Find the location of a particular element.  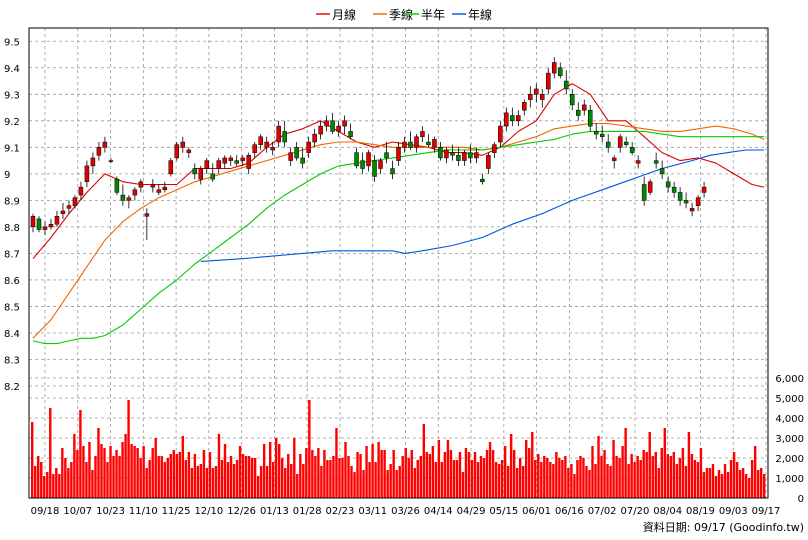

date-tick-label: 02/23 is located at coordinates (340, 511).